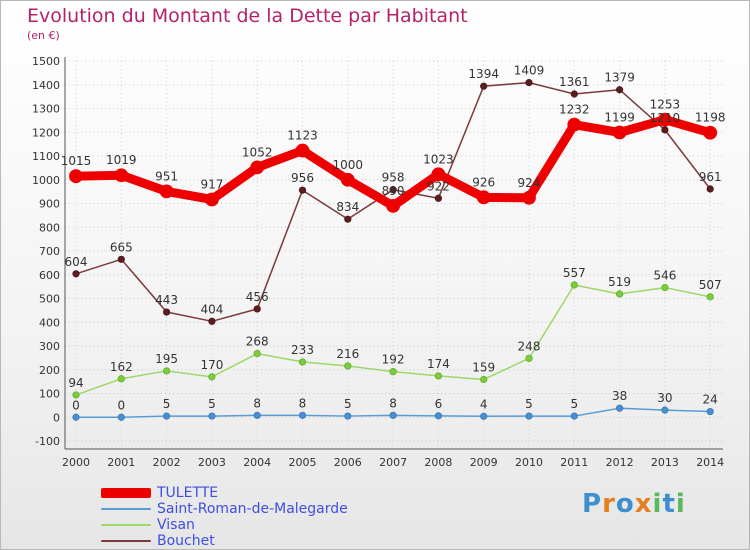 This screenshot has width=750, height=550. I want to click on x-tick-label: 2003, so click(212, 462).